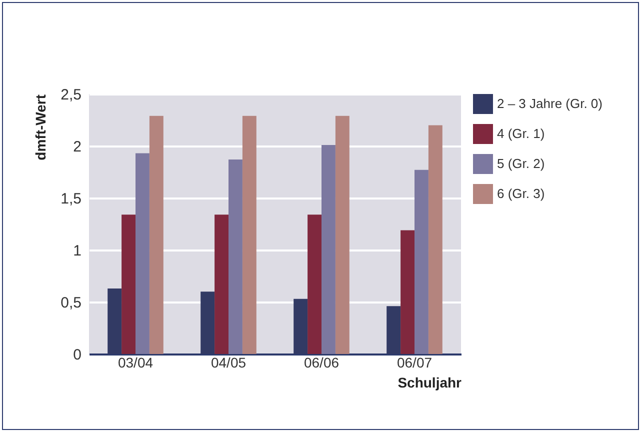 Image resolution: width=643 pixels, height=434 pixels. What do you see at coordinates (521, 193) in the screenshot?
I see `legend-label: 6 (Gr. 3)` at bounding box center [521, 193].